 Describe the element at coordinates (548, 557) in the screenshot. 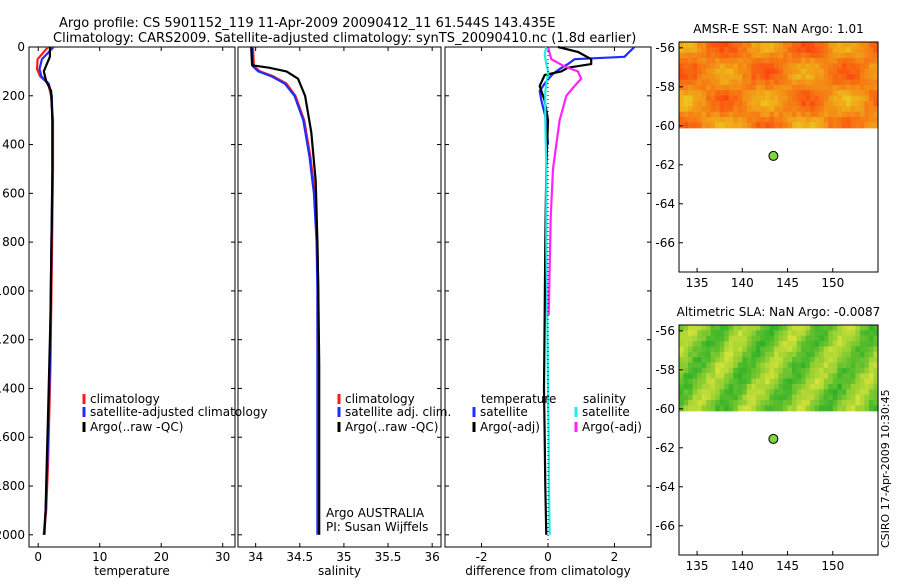

I see `x-tick-label: 0` at that location.